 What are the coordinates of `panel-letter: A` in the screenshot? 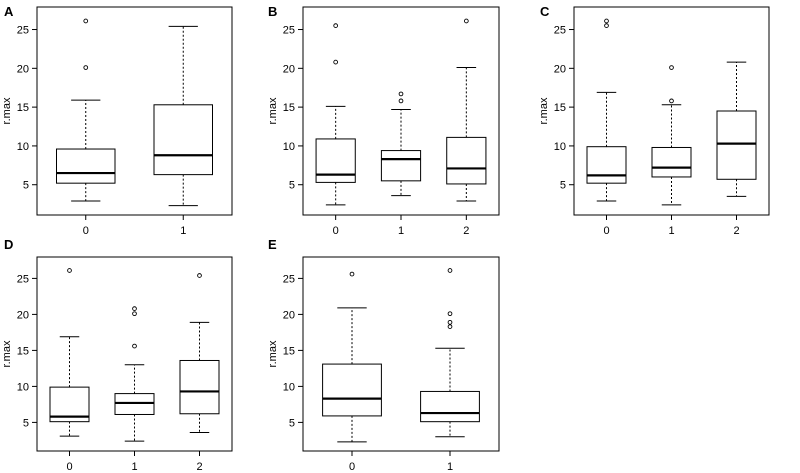 It's located at (9, 11).